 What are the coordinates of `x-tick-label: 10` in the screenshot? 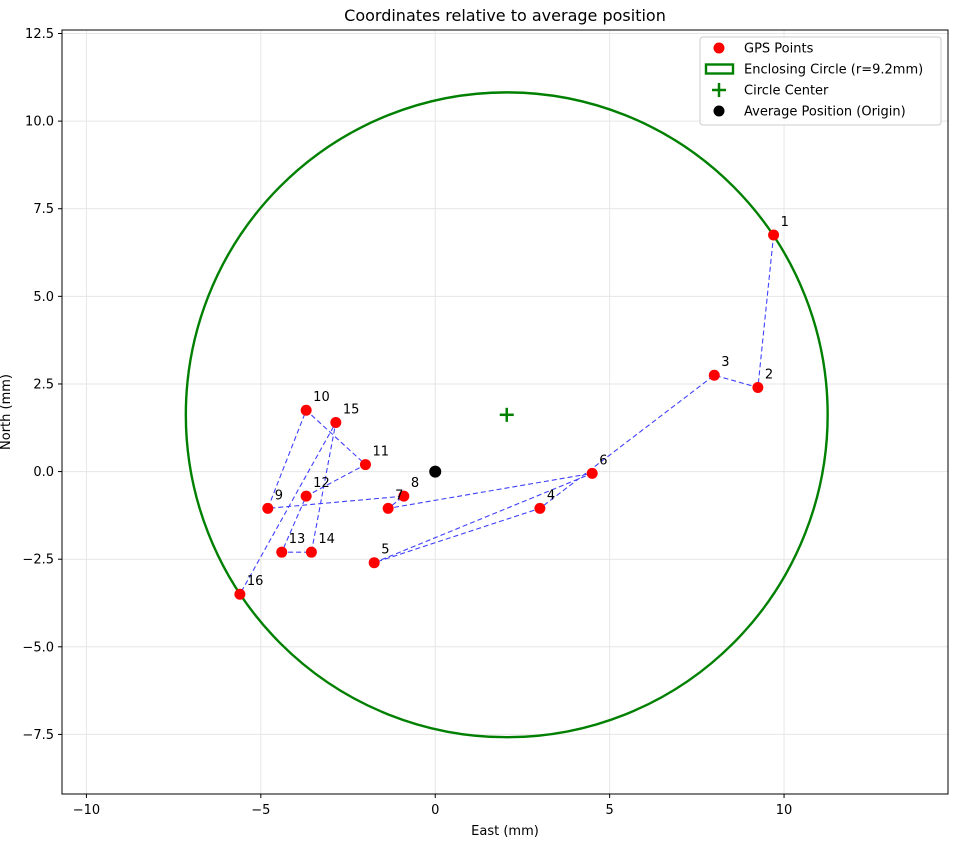 It's located at (784, 810).